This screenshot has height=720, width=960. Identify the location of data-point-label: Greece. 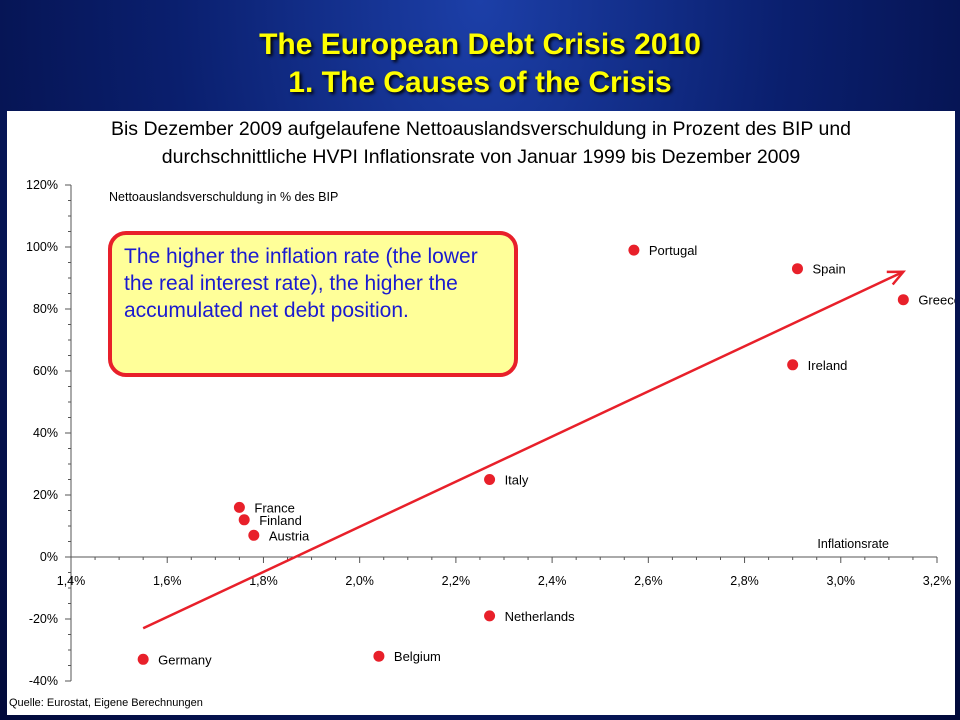
(936, 300).